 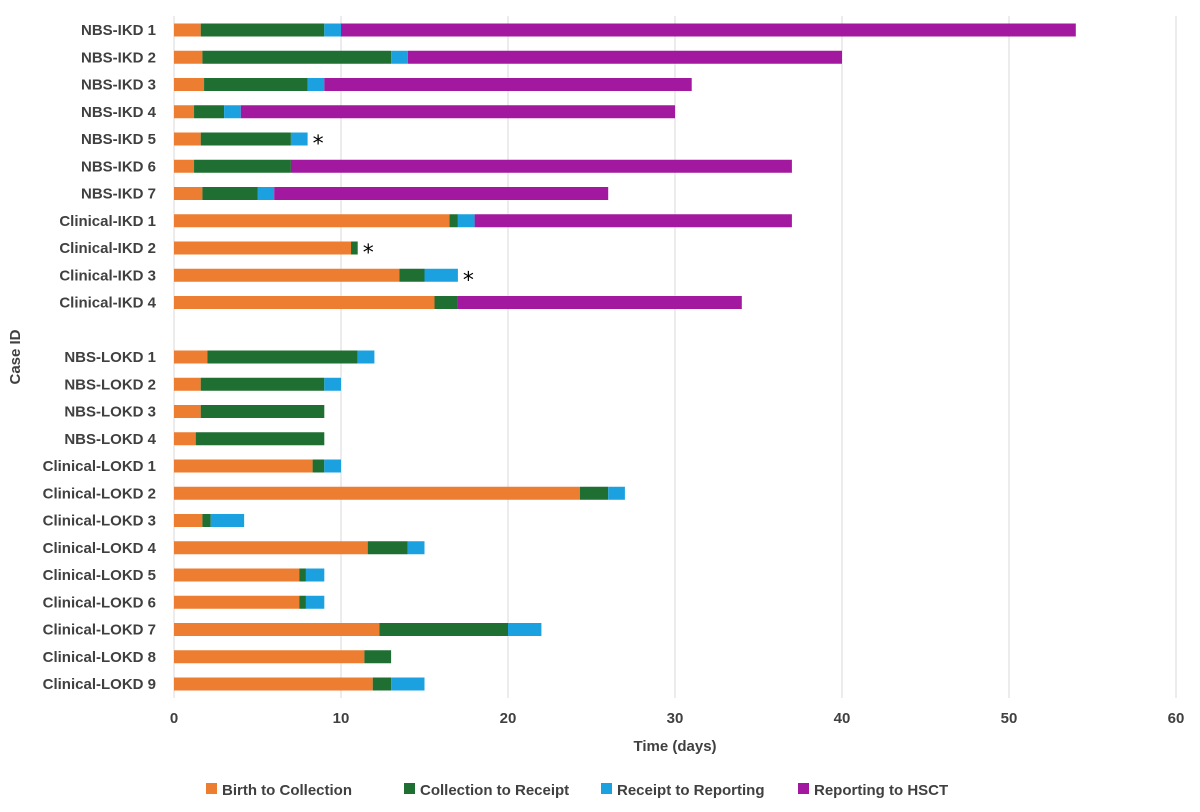 I want to click on legend-label-reporting-to-hsct: Reporting to HSCT, so click(x=881, y=790).